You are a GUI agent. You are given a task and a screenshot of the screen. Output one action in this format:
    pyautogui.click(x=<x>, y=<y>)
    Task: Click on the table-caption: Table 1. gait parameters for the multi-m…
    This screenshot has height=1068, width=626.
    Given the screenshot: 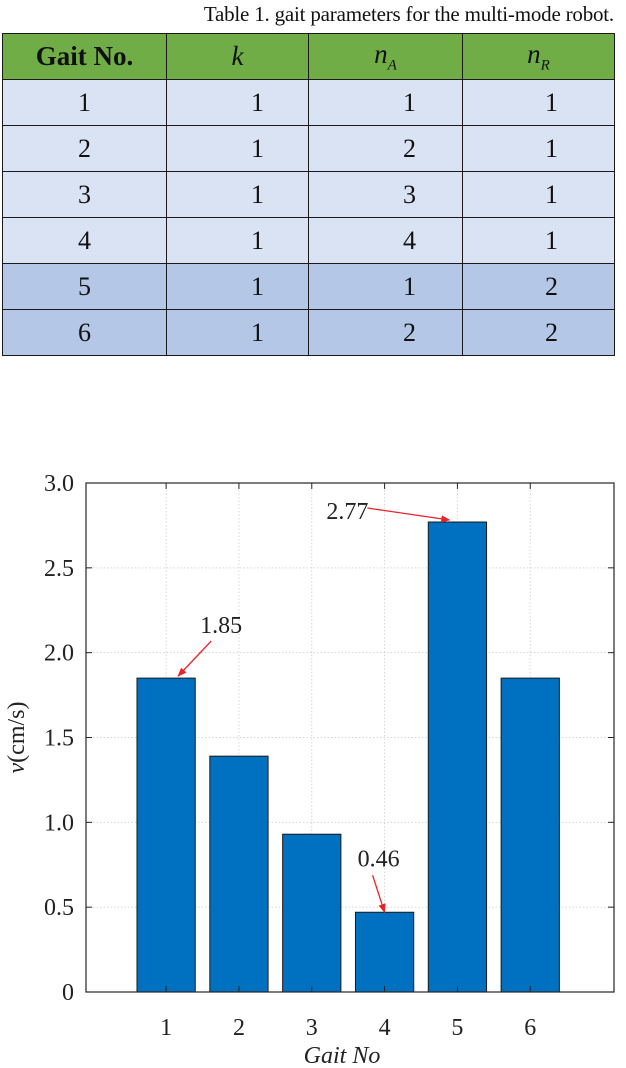 What is the action you would take?
    pyautogui.click(x=408, y=14)
    